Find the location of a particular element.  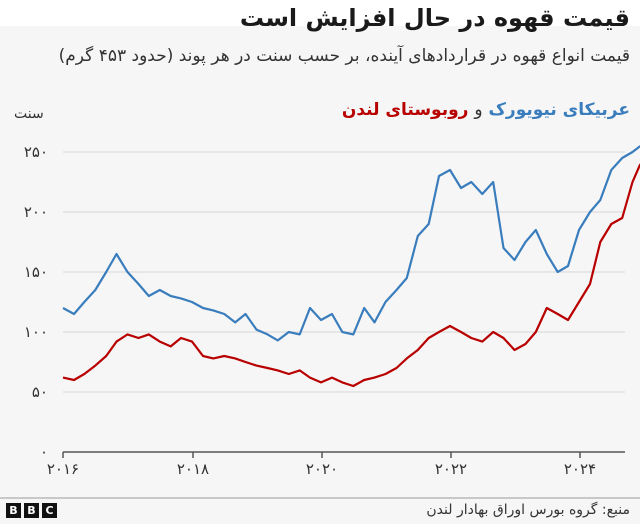

y-tick-200: ۲۰۰ is located at coordinates (35, 212).